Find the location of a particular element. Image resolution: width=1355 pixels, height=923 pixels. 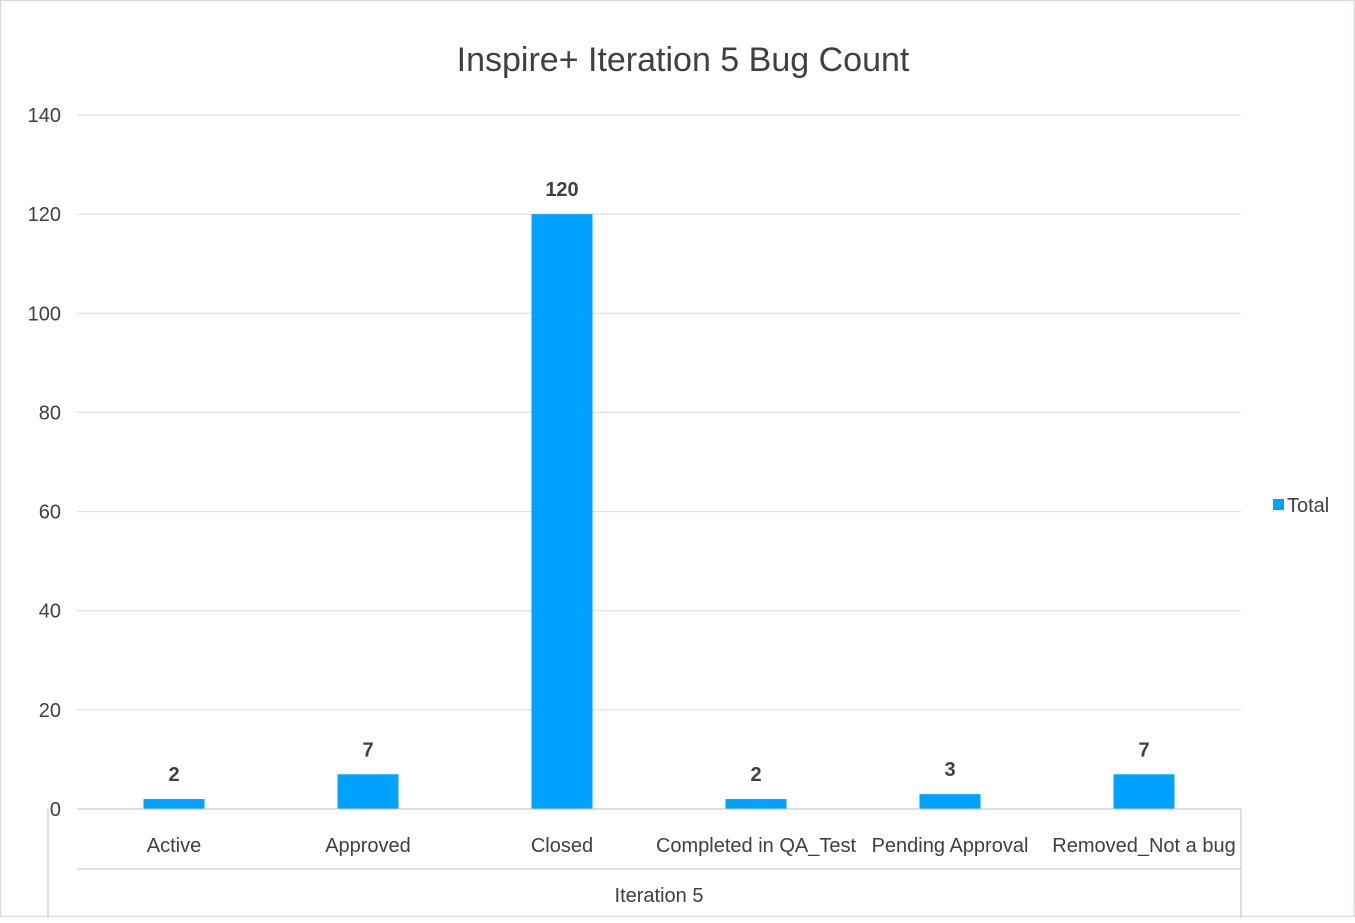

x-category-label: Approved is located at coordinates (368, 846).